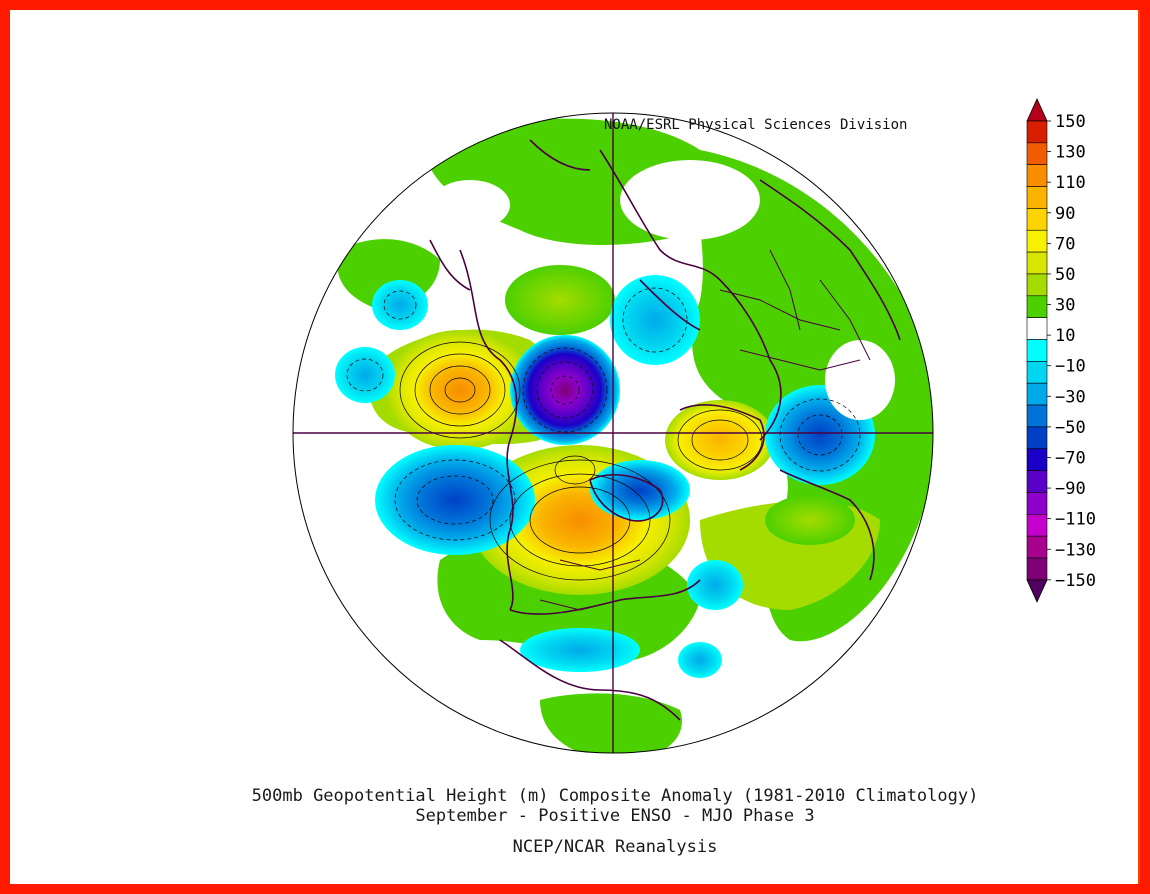 The width and height of the screenshot is (1150, 894). What do you see at coordinates (560, 300) in the screenshot?
I see `siberia-positive` at bounding box center [560, 300].